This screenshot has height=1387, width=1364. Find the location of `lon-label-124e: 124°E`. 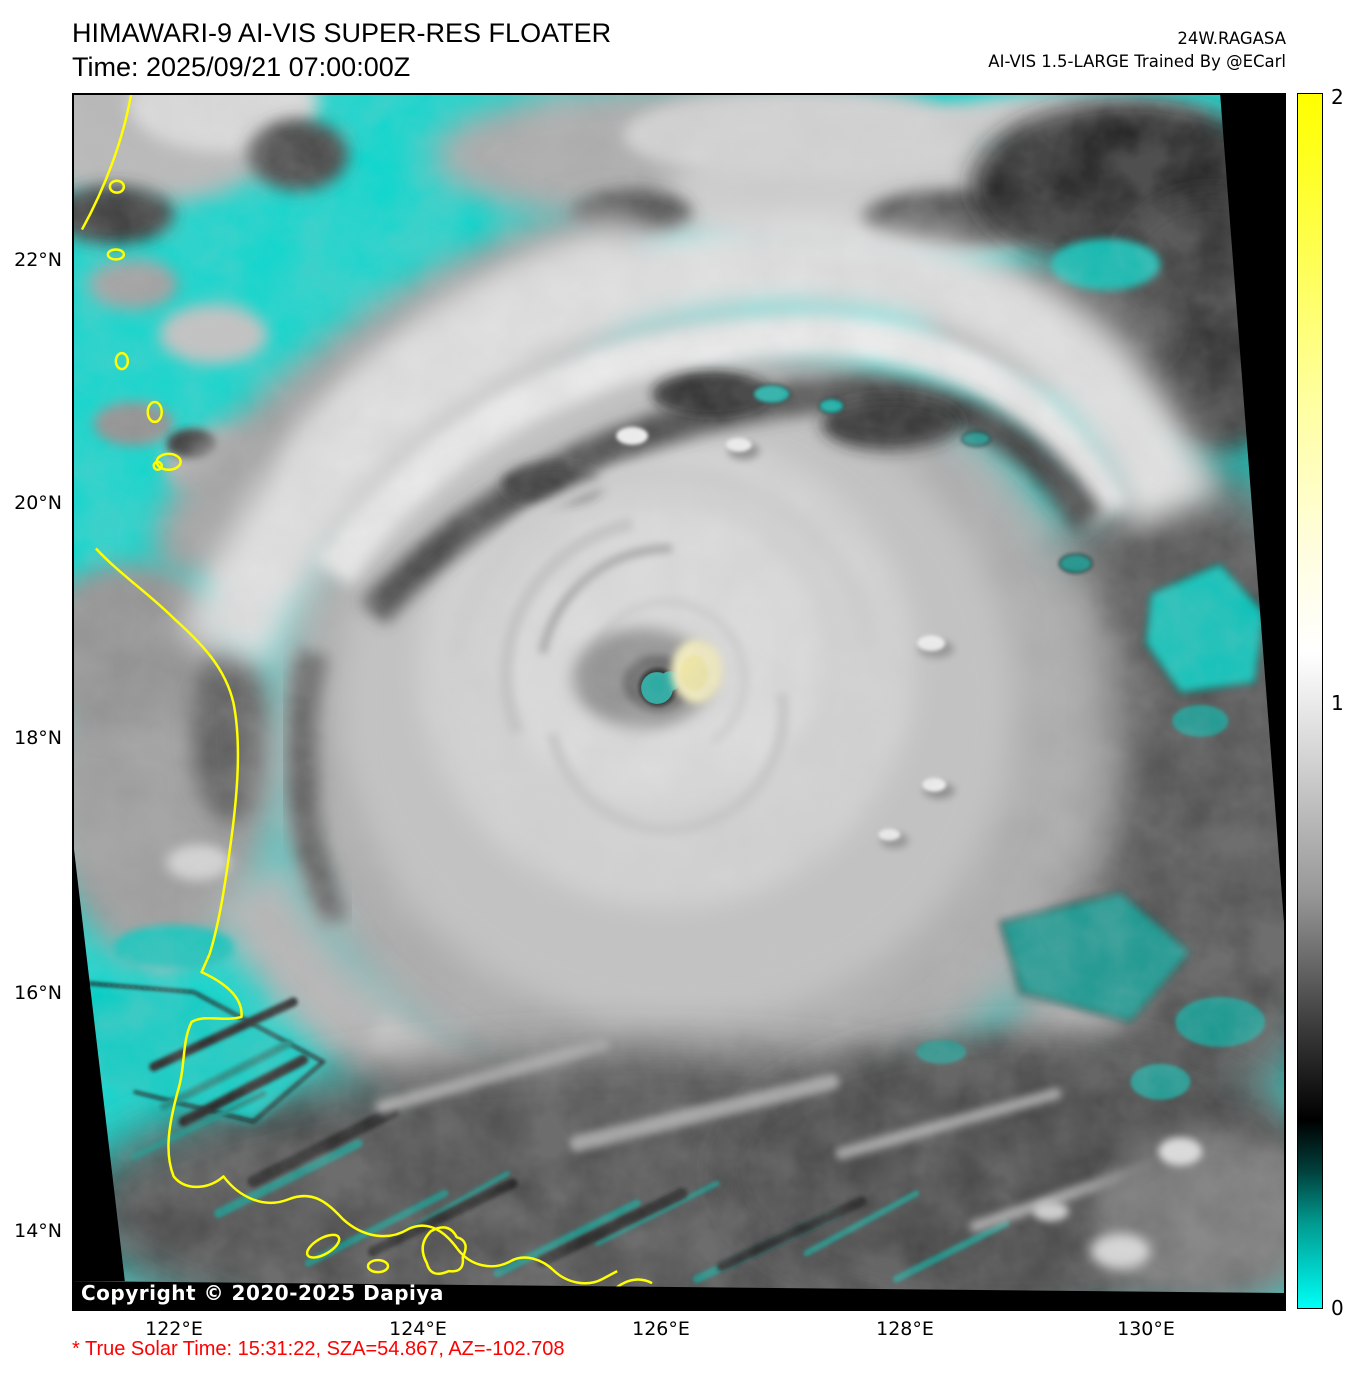

lon-label-124e: 124°E is located at coordinates (418, 1329).